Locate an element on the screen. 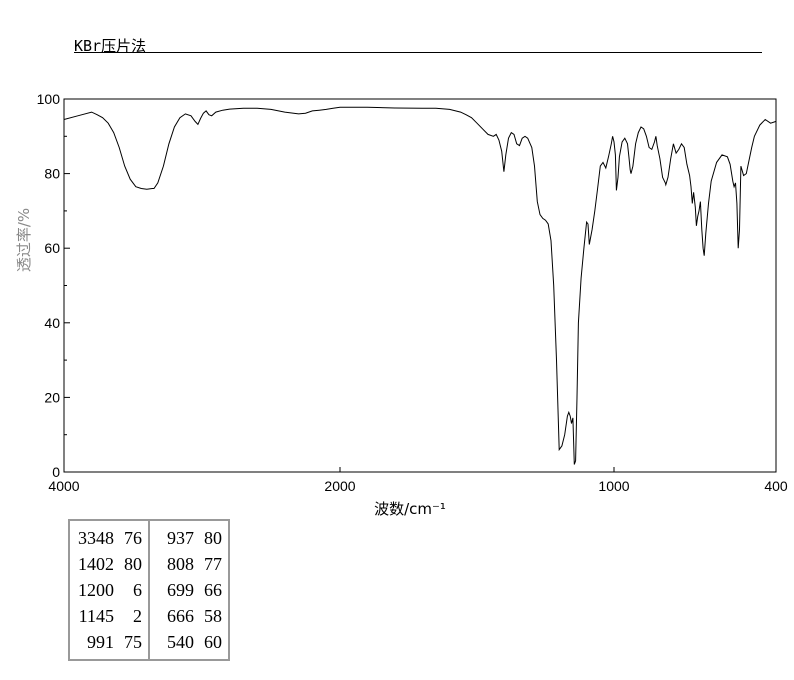  peak-transmittance: 66 is located at coordinates (213, 590).